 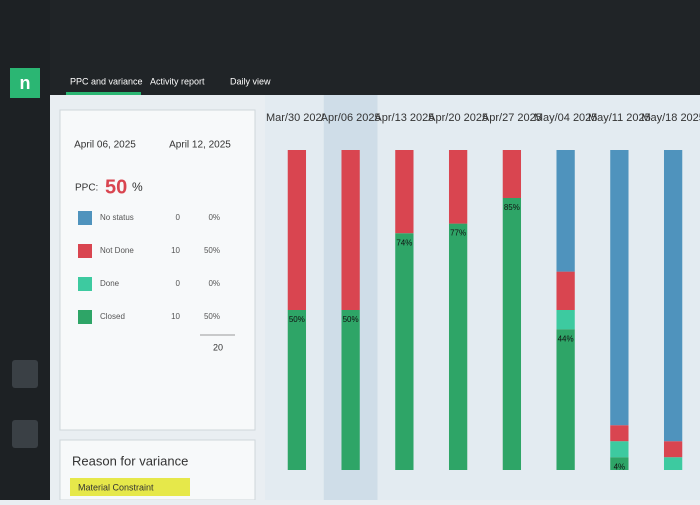 I want to click on week-label: May/18 2025, so click(x=670, y=118).